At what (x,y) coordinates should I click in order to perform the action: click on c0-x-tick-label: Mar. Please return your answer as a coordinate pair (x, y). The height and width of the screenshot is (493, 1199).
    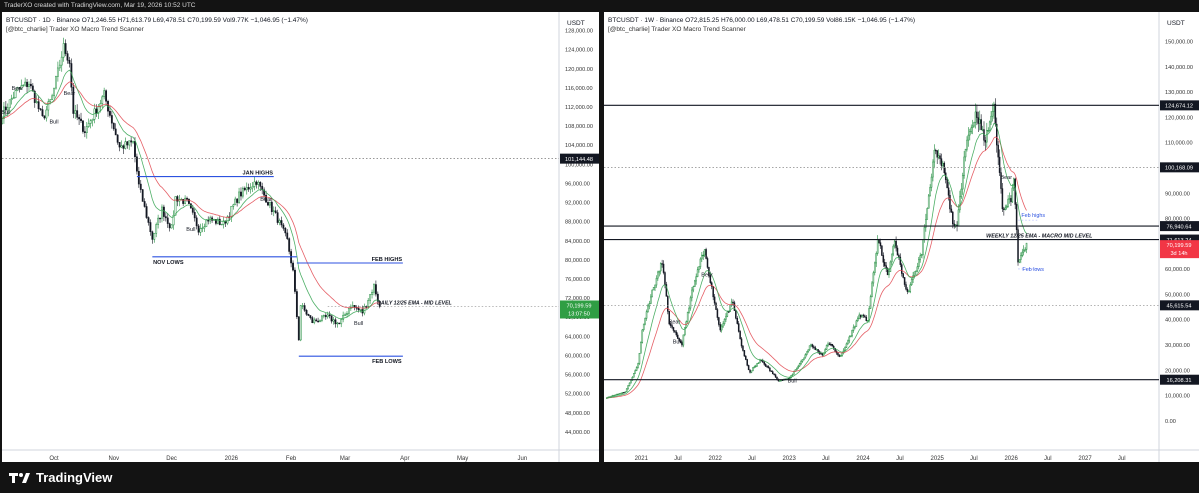
    Looking at the image, I should click on (345, 459).